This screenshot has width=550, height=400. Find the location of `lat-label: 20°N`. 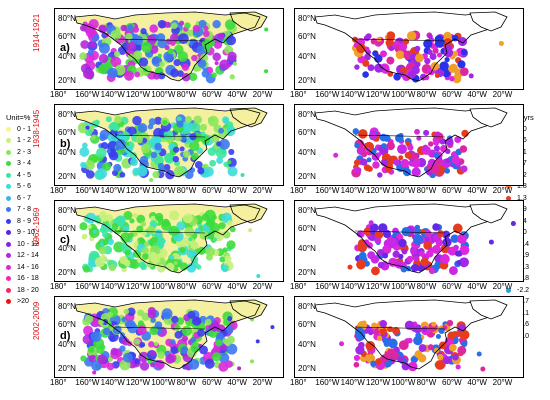

lat-label: 20°N is located at coordinates (67, 176).